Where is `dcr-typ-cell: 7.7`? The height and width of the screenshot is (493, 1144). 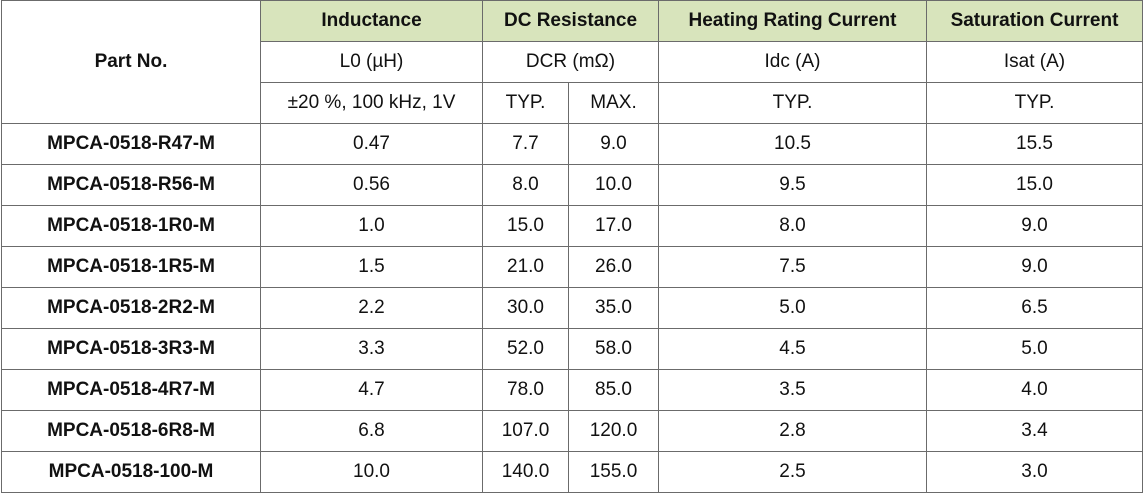
dcr-typ-cell: 7.7 is located at coordinates (525, 144).